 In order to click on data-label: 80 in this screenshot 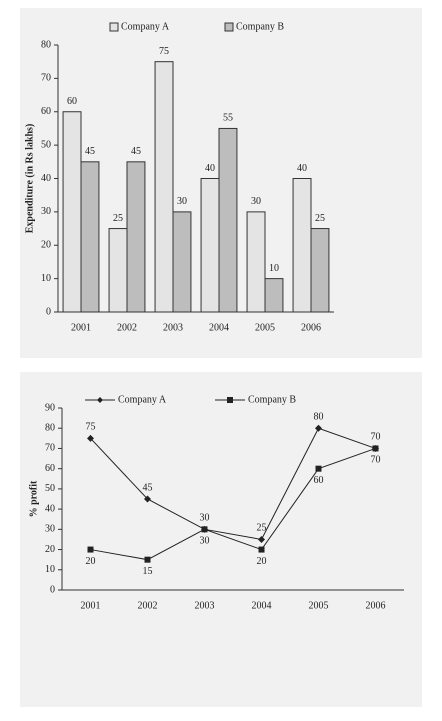, I will do `click(319, 417)`.